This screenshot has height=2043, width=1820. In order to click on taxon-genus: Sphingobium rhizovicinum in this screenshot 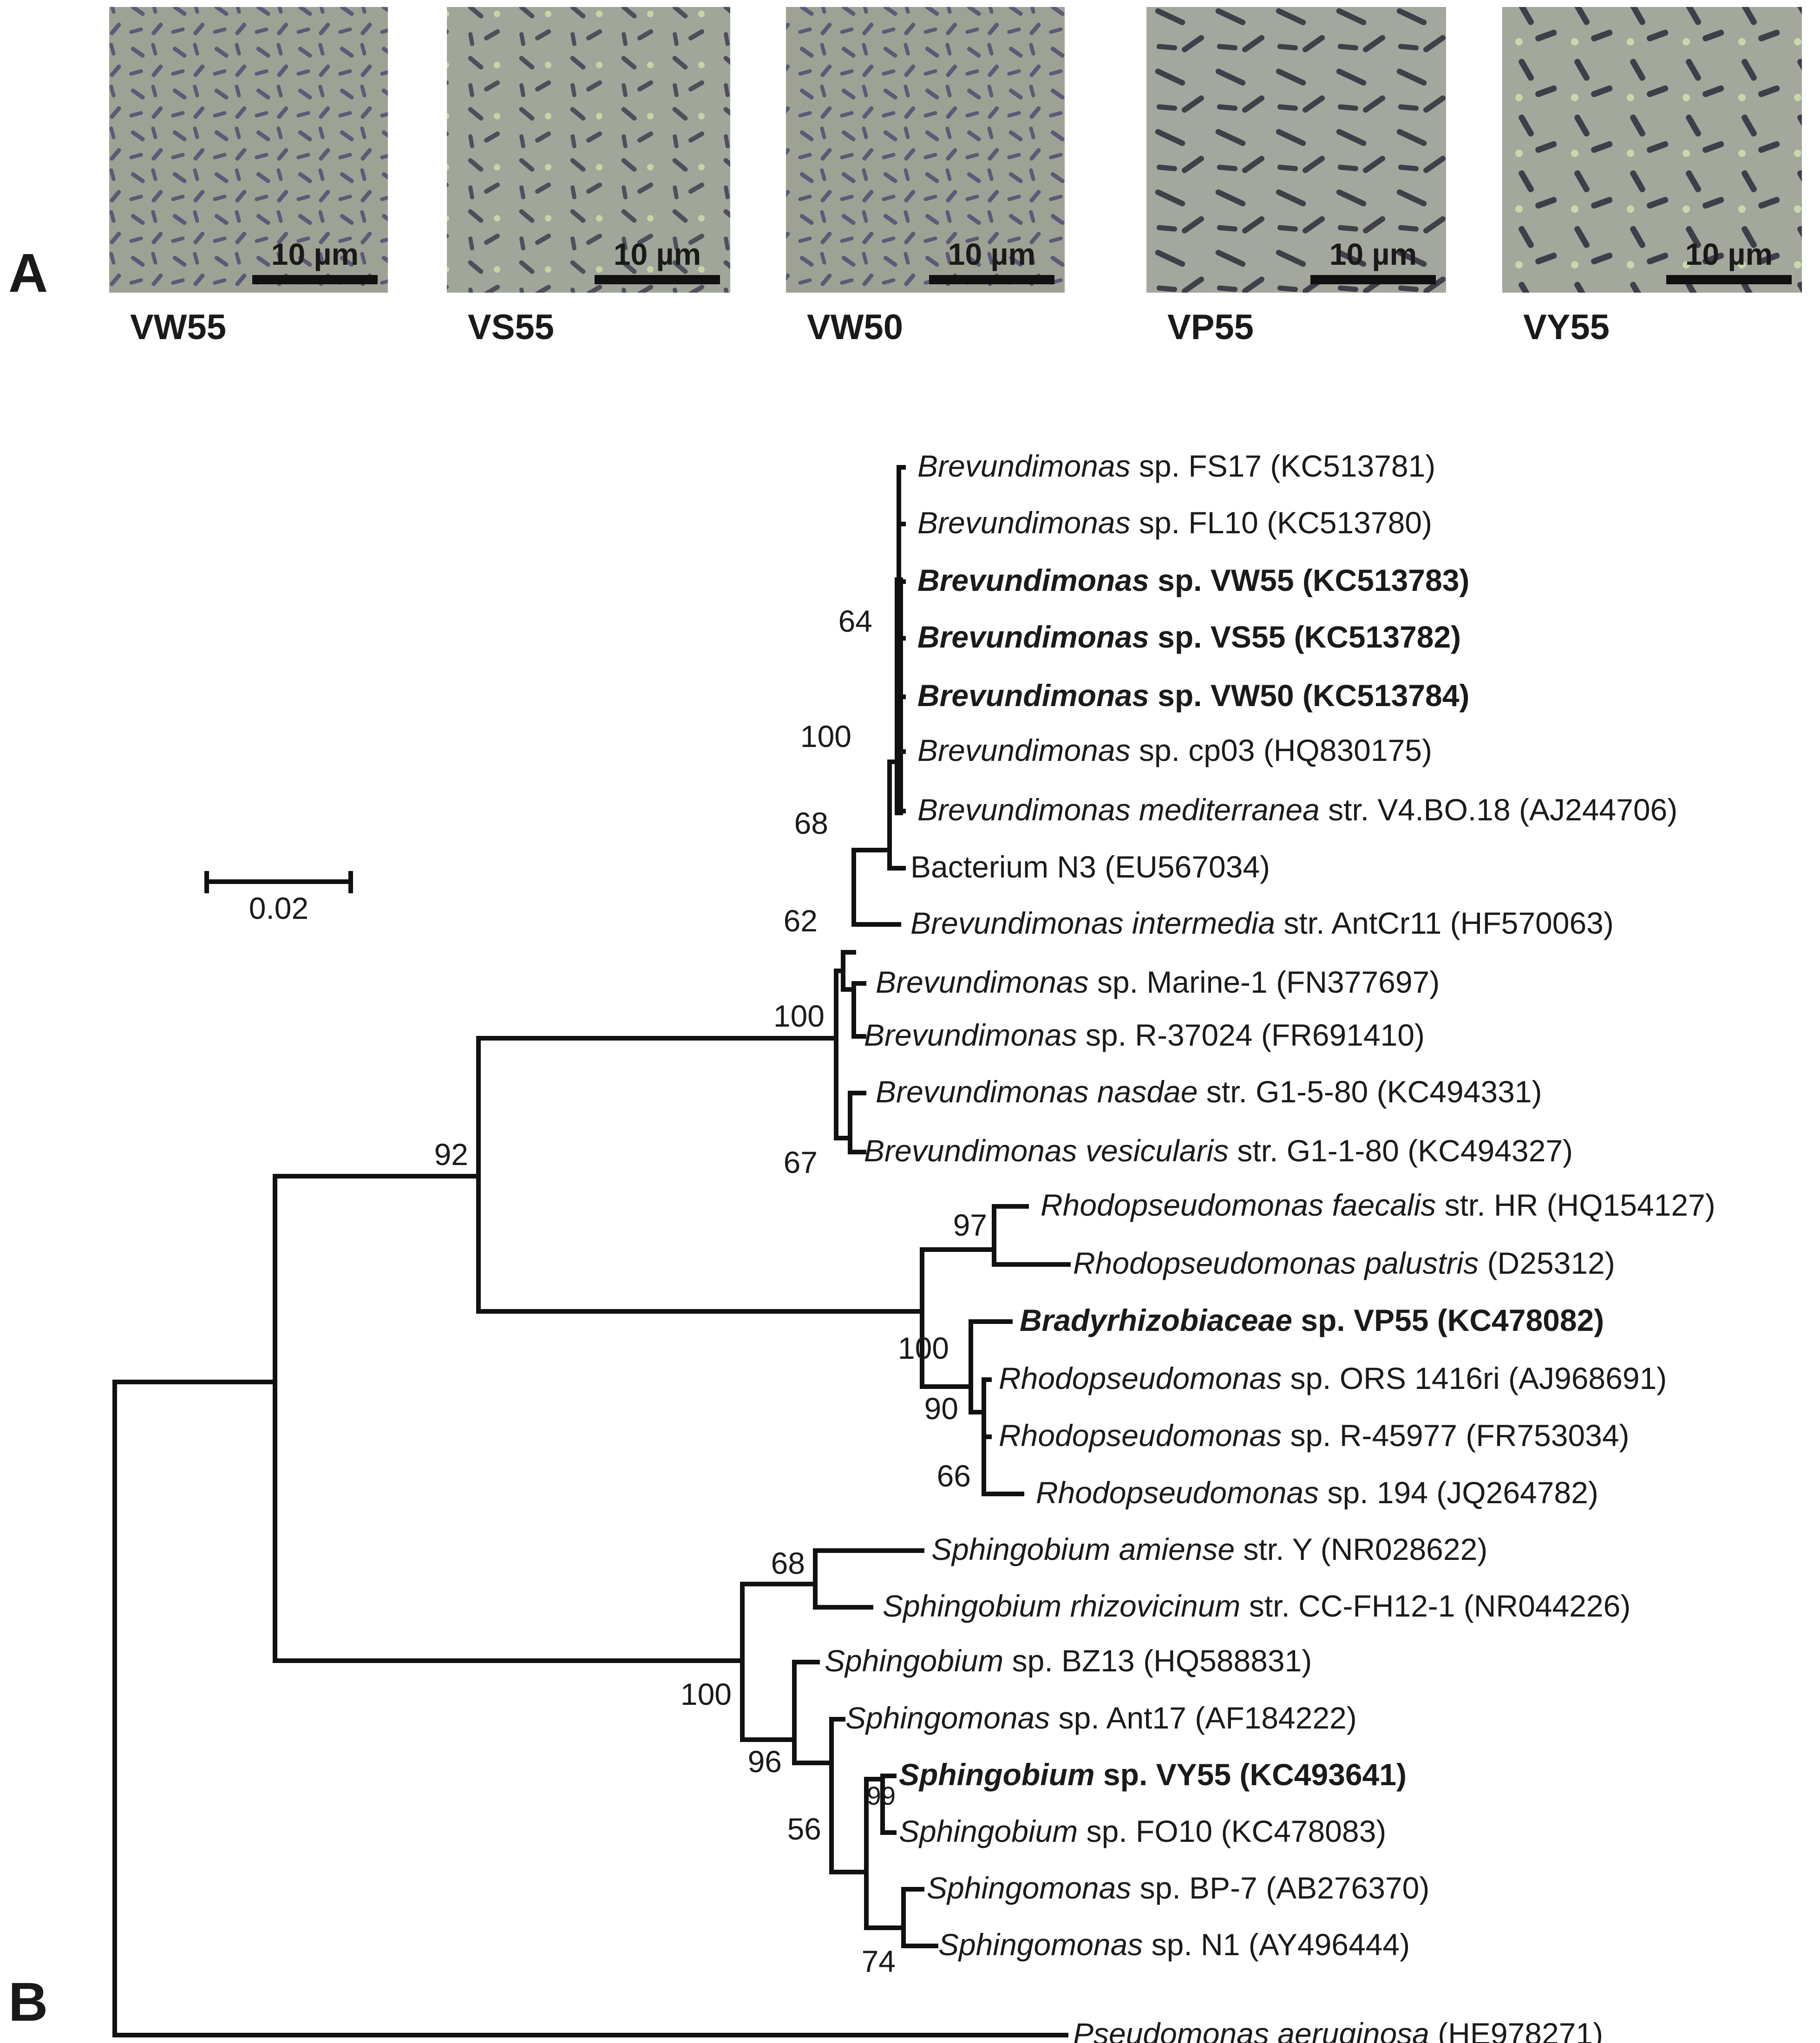, I will do `click(1061, 1606)`.